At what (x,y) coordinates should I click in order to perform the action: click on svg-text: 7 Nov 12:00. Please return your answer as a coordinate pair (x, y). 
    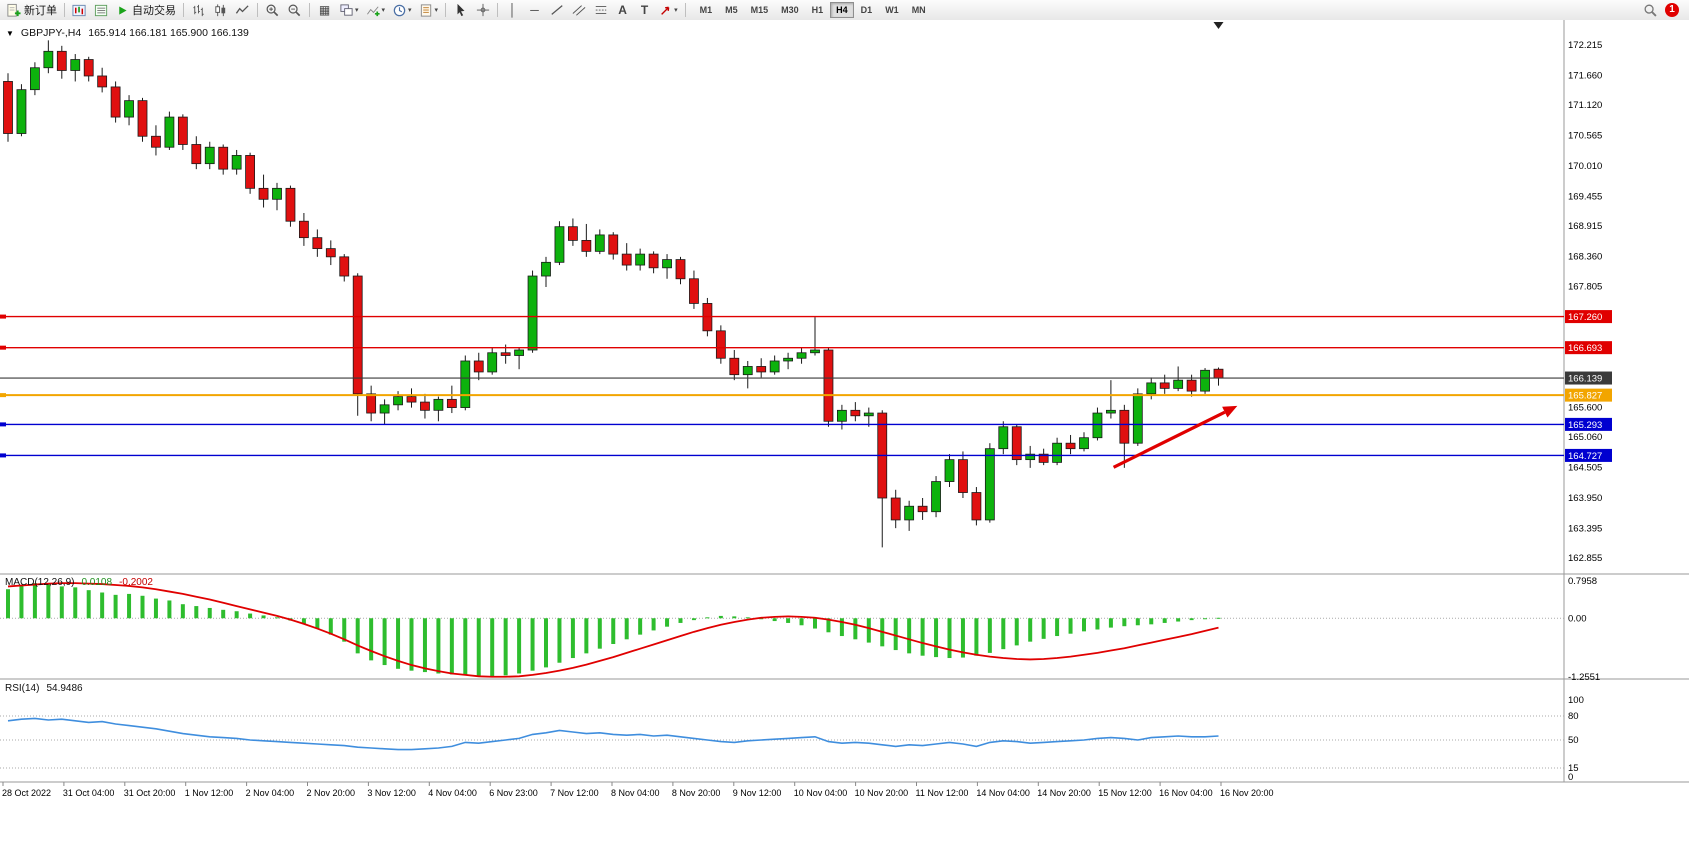
    Looking at the image, I should click on (574, 793).